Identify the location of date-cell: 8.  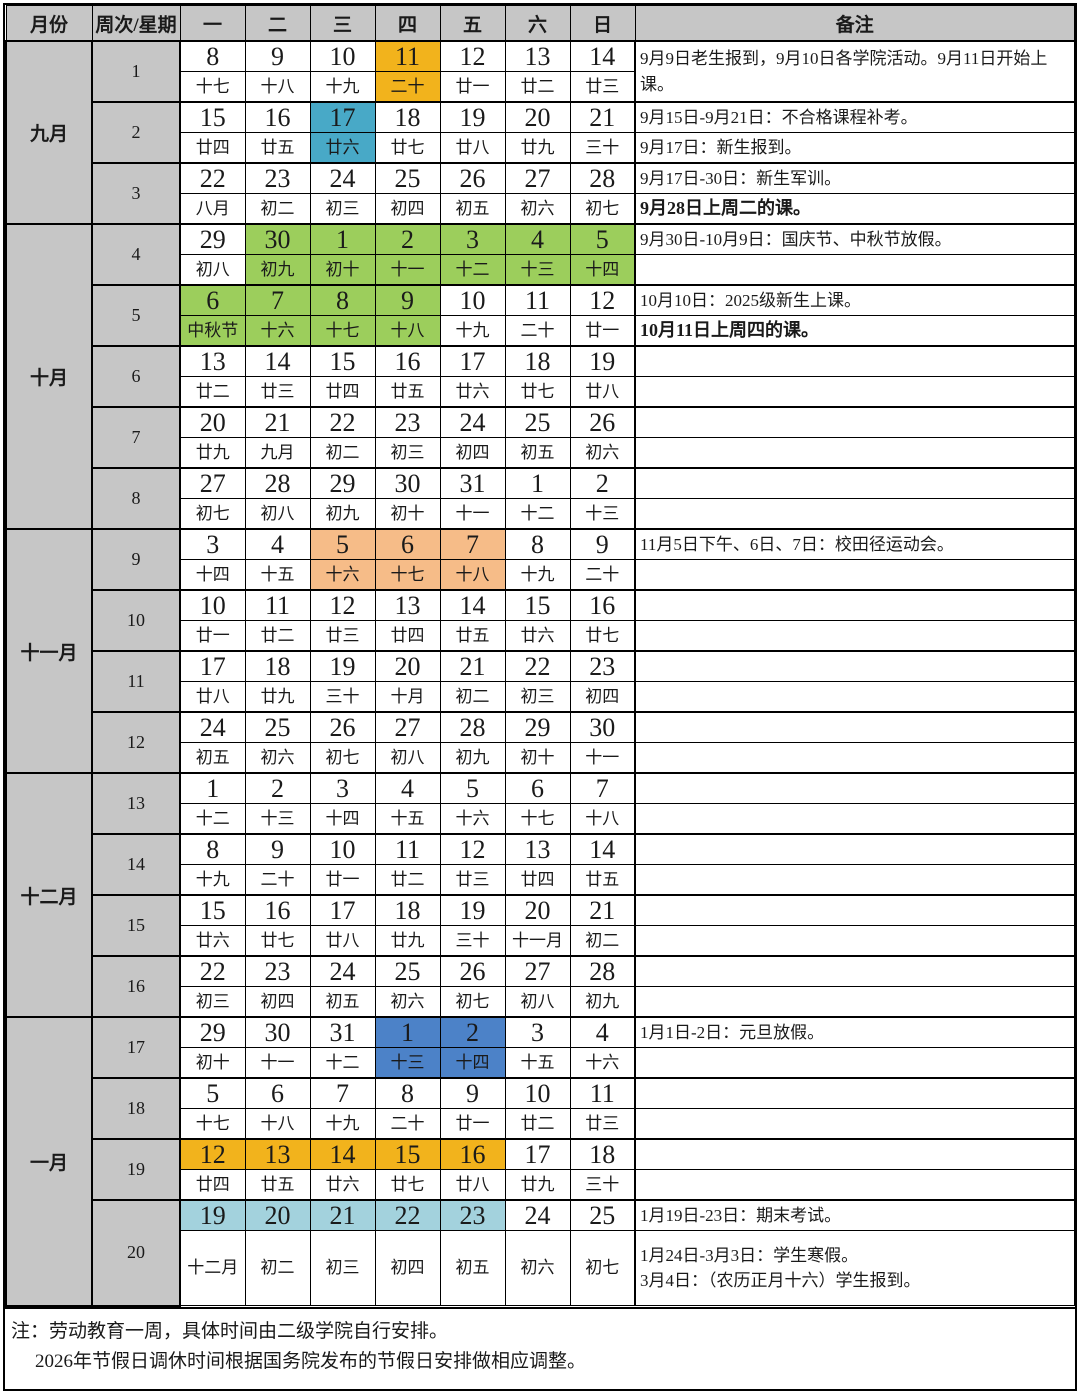
(342, 300).